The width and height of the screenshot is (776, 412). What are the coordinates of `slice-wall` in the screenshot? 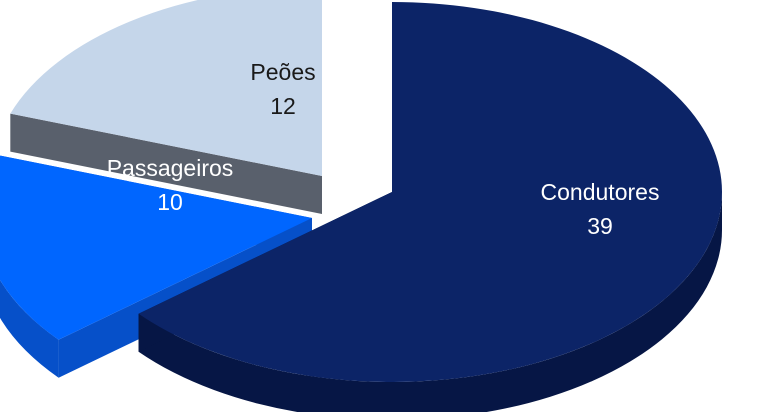 It's located at (166, 163).